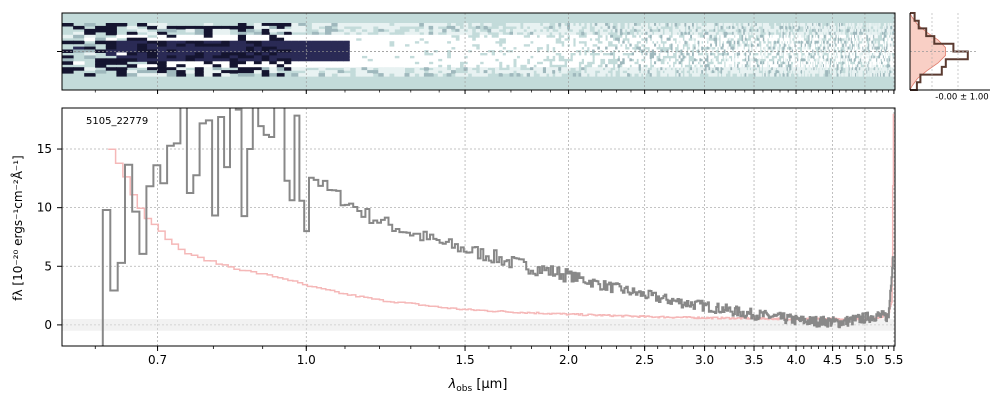 This screenshot has height=400, width=1000. Describe the element at coordinates (478, 385) in the screenshot. I see `x-axis-label: λobs [μm]` at that location.